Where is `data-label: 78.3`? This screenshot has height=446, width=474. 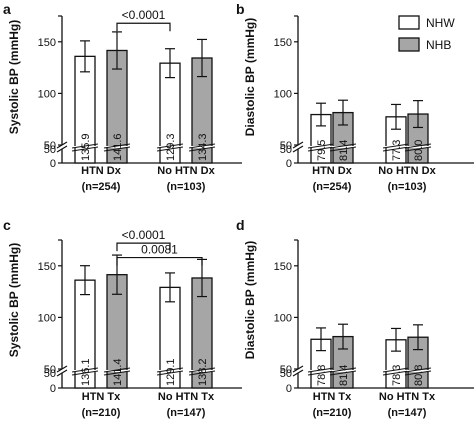
data-label: 78.3 is located at coordinates (397, 375).